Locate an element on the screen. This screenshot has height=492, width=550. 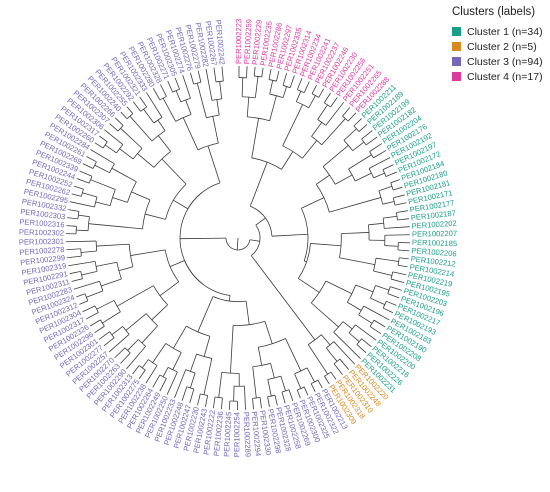
legend-item-cluster-1: Cluster 1 (n=34) is located at coordinates (500, 31).